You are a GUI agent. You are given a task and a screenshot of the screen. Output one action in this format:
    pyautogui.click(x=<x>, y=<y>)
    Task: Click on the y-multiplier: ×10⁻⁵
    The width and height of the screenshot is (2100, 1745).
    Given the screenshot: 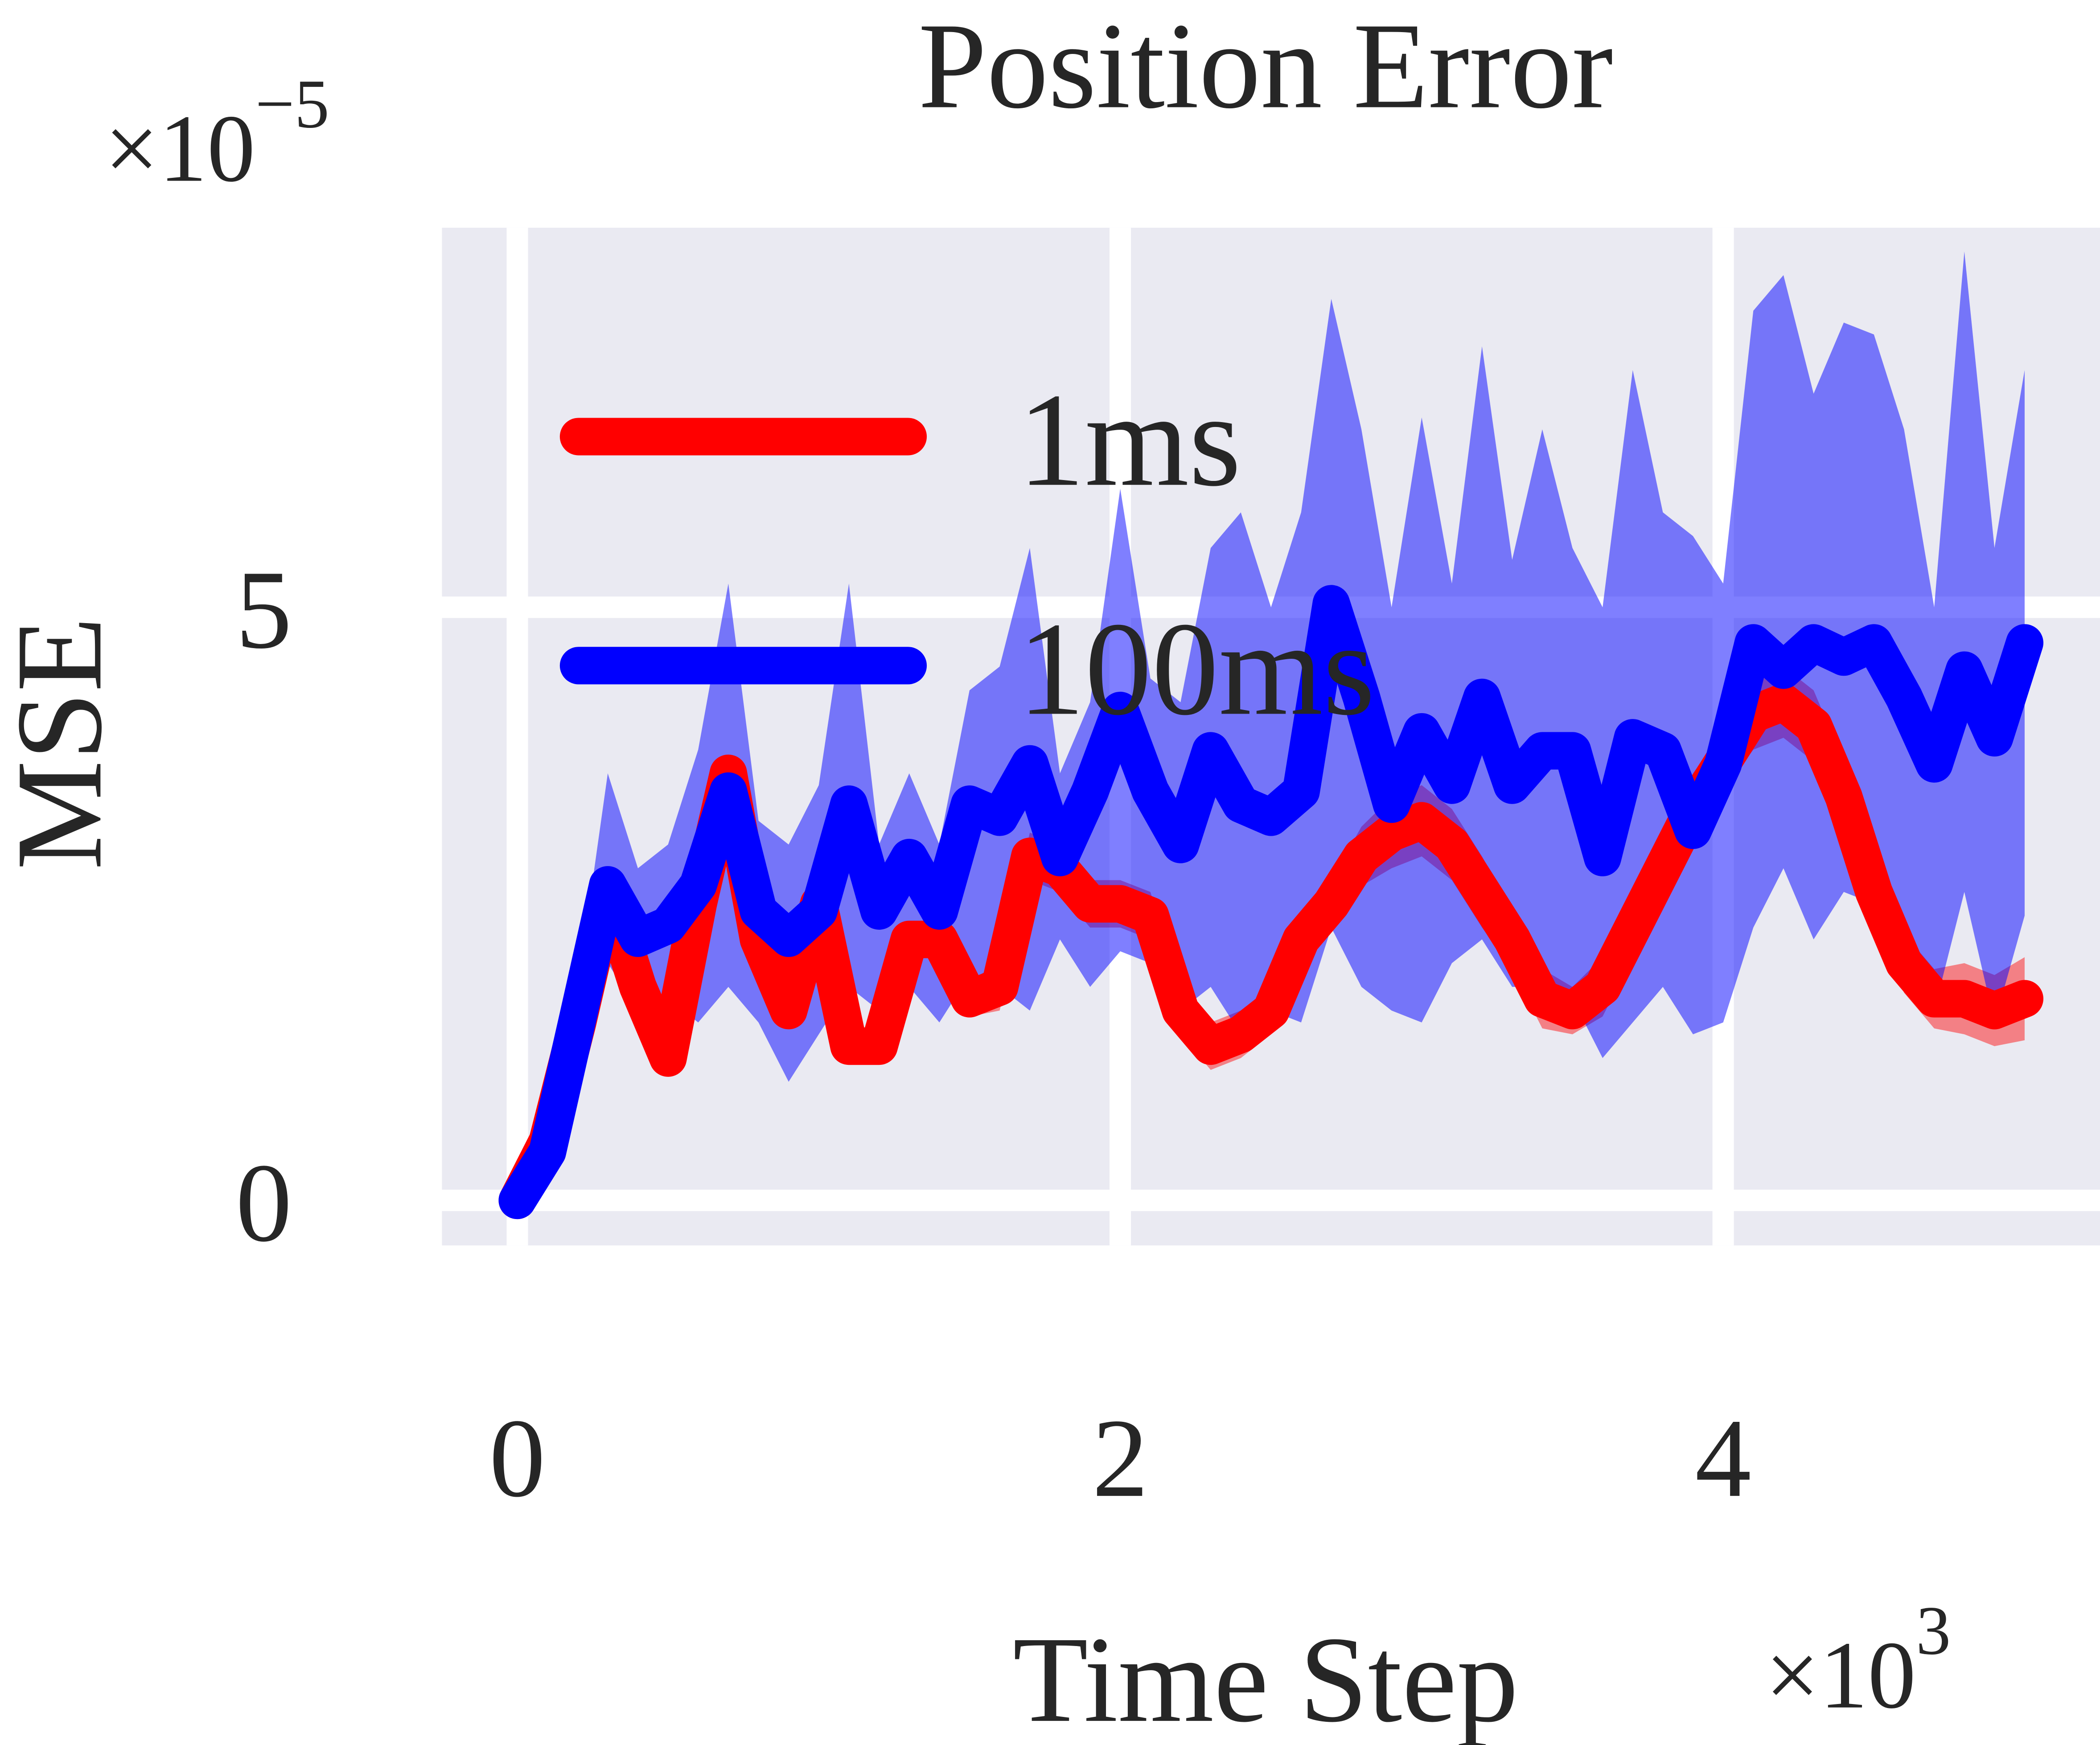 What is the action you would take?
    pyautogui.click(x=216, y=134)
    